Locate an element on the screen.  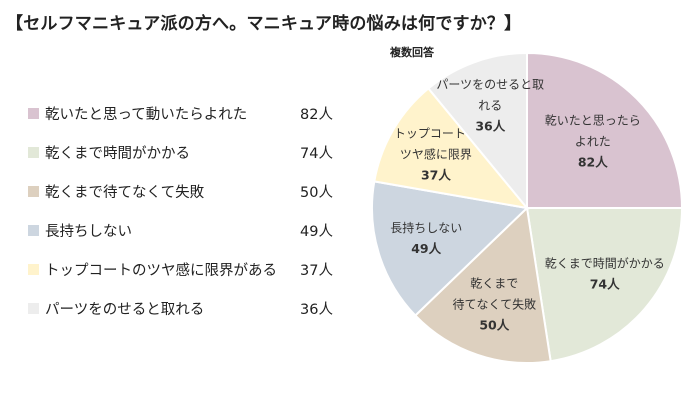
slice-category-label: トップコートの is located at coordinates (436, 134).